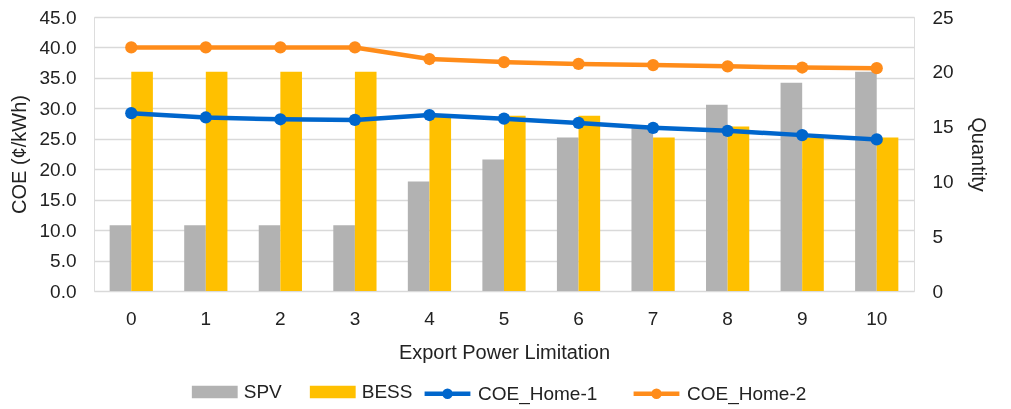 The width and height of the screenshot is (1011, 409). What do you see at coordinates (58, 230) in the screenshot?
I see `y-tick-label: 10.0` at bounding box center [58, 230].